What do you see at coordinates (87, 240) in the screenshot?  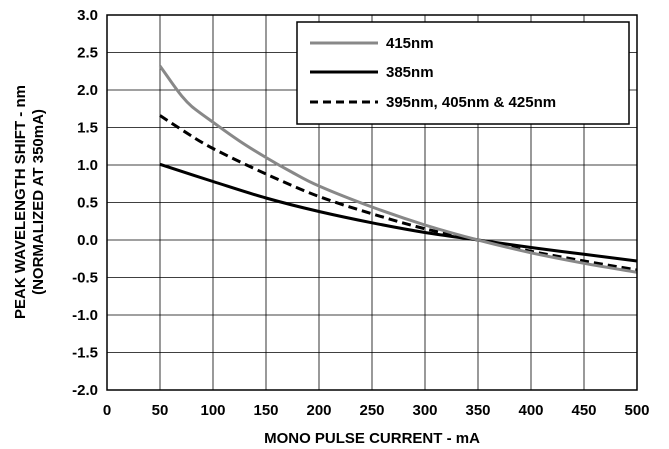 I see `y-tick-label-6: 0.0` at bounding box center [87, 240].